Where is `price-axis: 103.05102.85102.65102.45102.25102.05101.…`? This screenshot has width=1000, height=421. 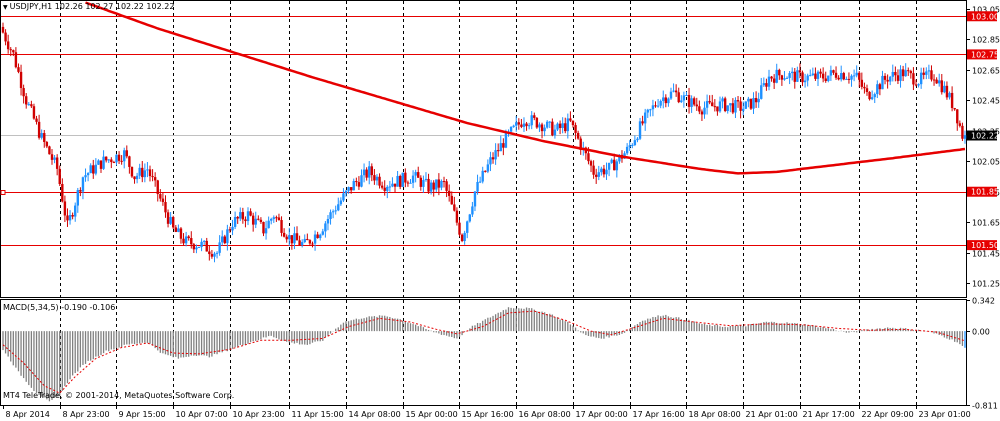 price-axis: 103.05102.85102.65102.45102.25102.05101.… is located at coordinates (983, 147).